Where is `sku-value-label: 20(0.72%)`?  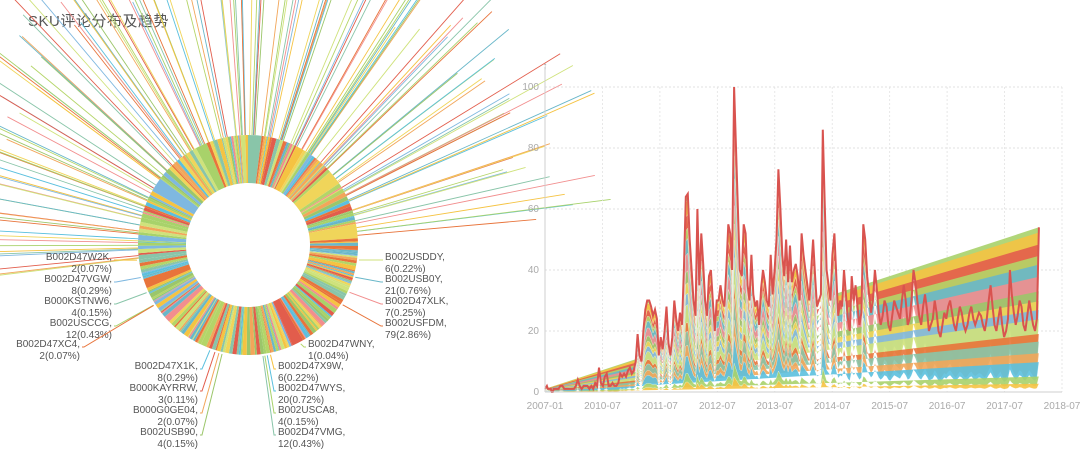 sku-value-label: 20(0.72%) is located at coordinates (301, 400).